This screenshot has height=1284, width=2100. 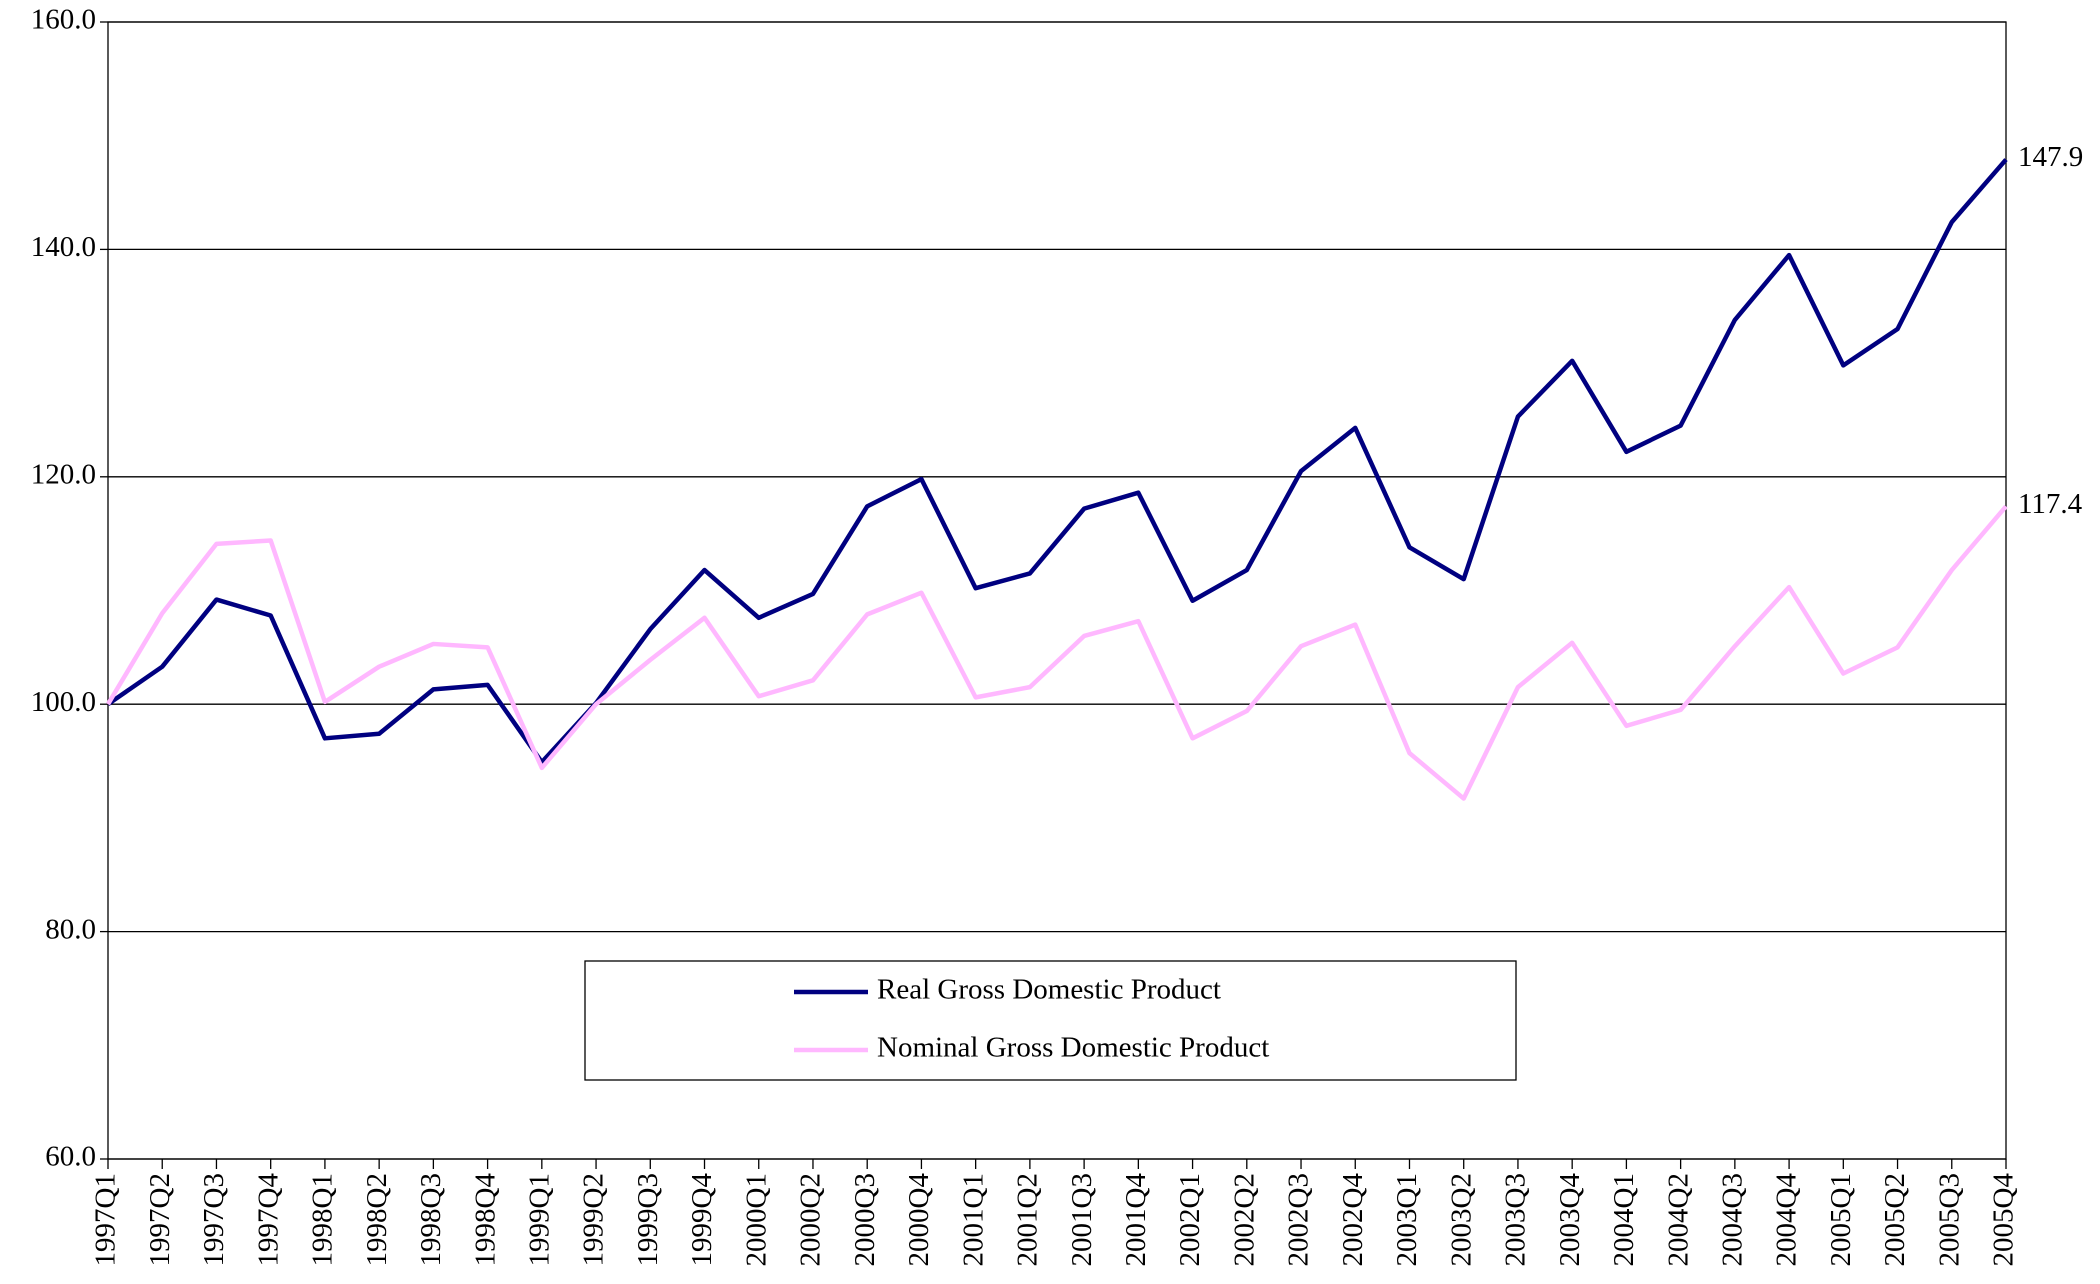 What do you see at coordinates (63, 474) in the screenshot?
I see `y-tick-label: 120.0` at bounding box center [63, 474].